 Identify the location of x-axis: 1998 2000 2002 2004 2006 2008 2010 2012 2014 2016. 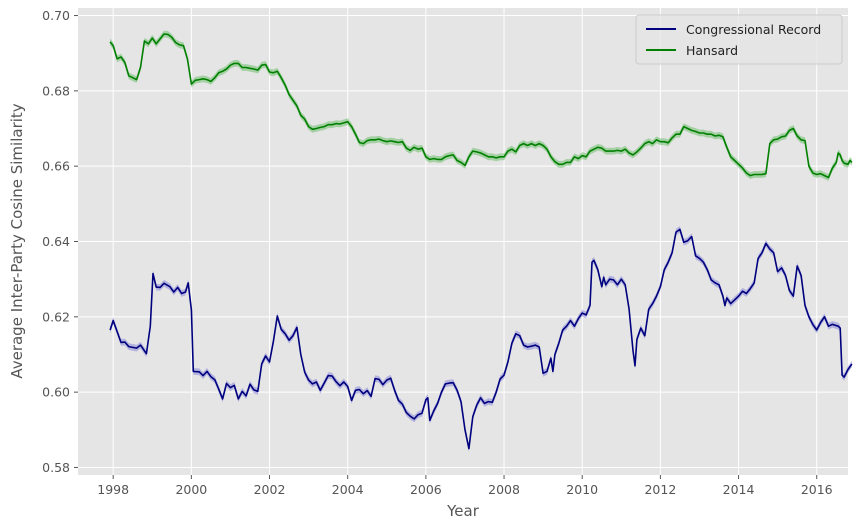
(465, 486).